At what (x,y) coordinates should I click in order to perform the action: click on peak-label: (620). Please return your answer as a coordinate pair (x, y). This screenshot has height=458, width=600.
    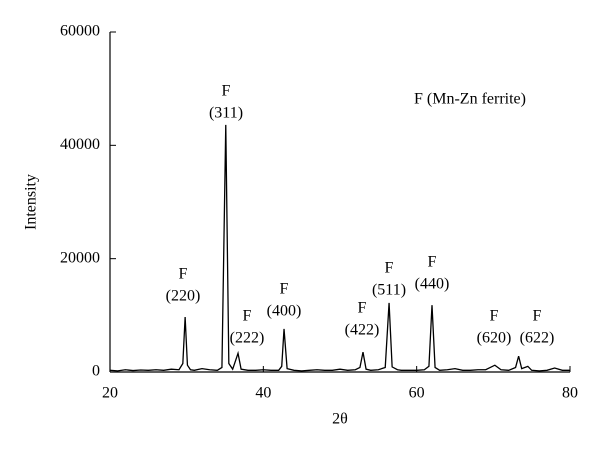
    Looking at the image, I should click on (494, 338).